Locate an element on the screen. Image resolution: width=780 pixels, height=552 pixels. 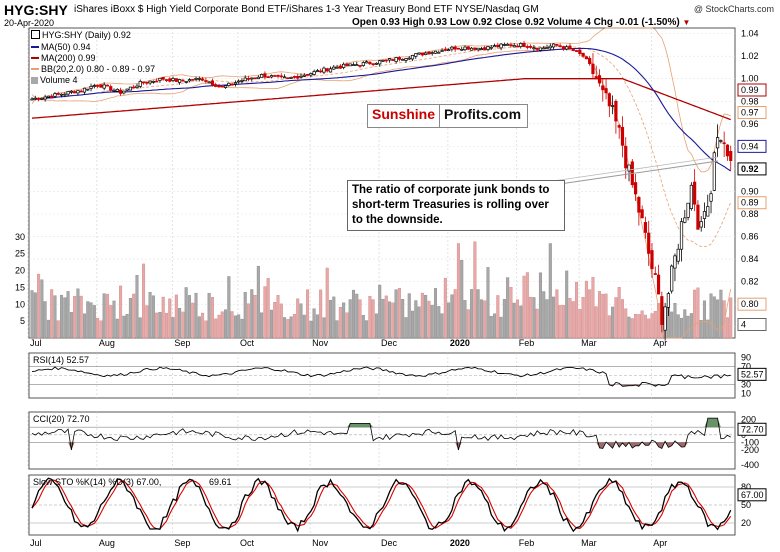
tag-ma50: 0.94 is located at coordinates (752, 146).